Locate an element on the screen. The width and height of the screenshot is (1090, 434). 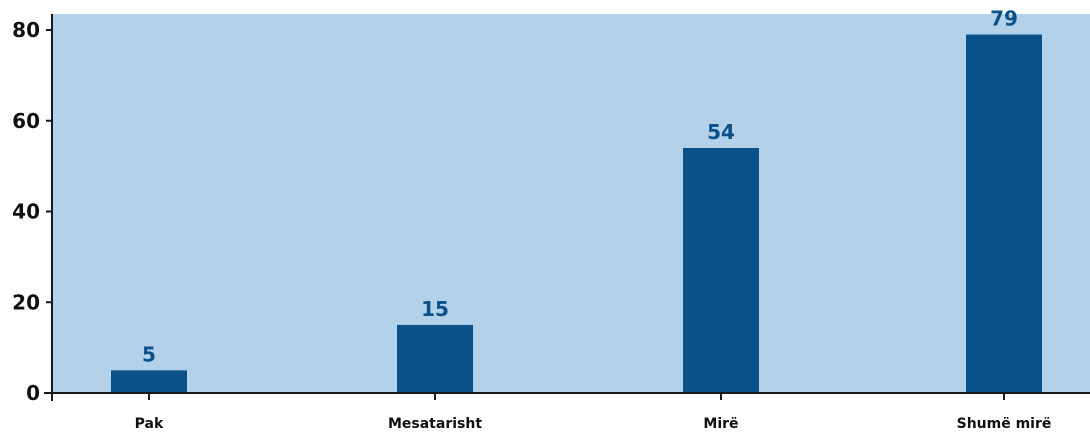
bar-mesatarisht is located at coordinates (435, 358).